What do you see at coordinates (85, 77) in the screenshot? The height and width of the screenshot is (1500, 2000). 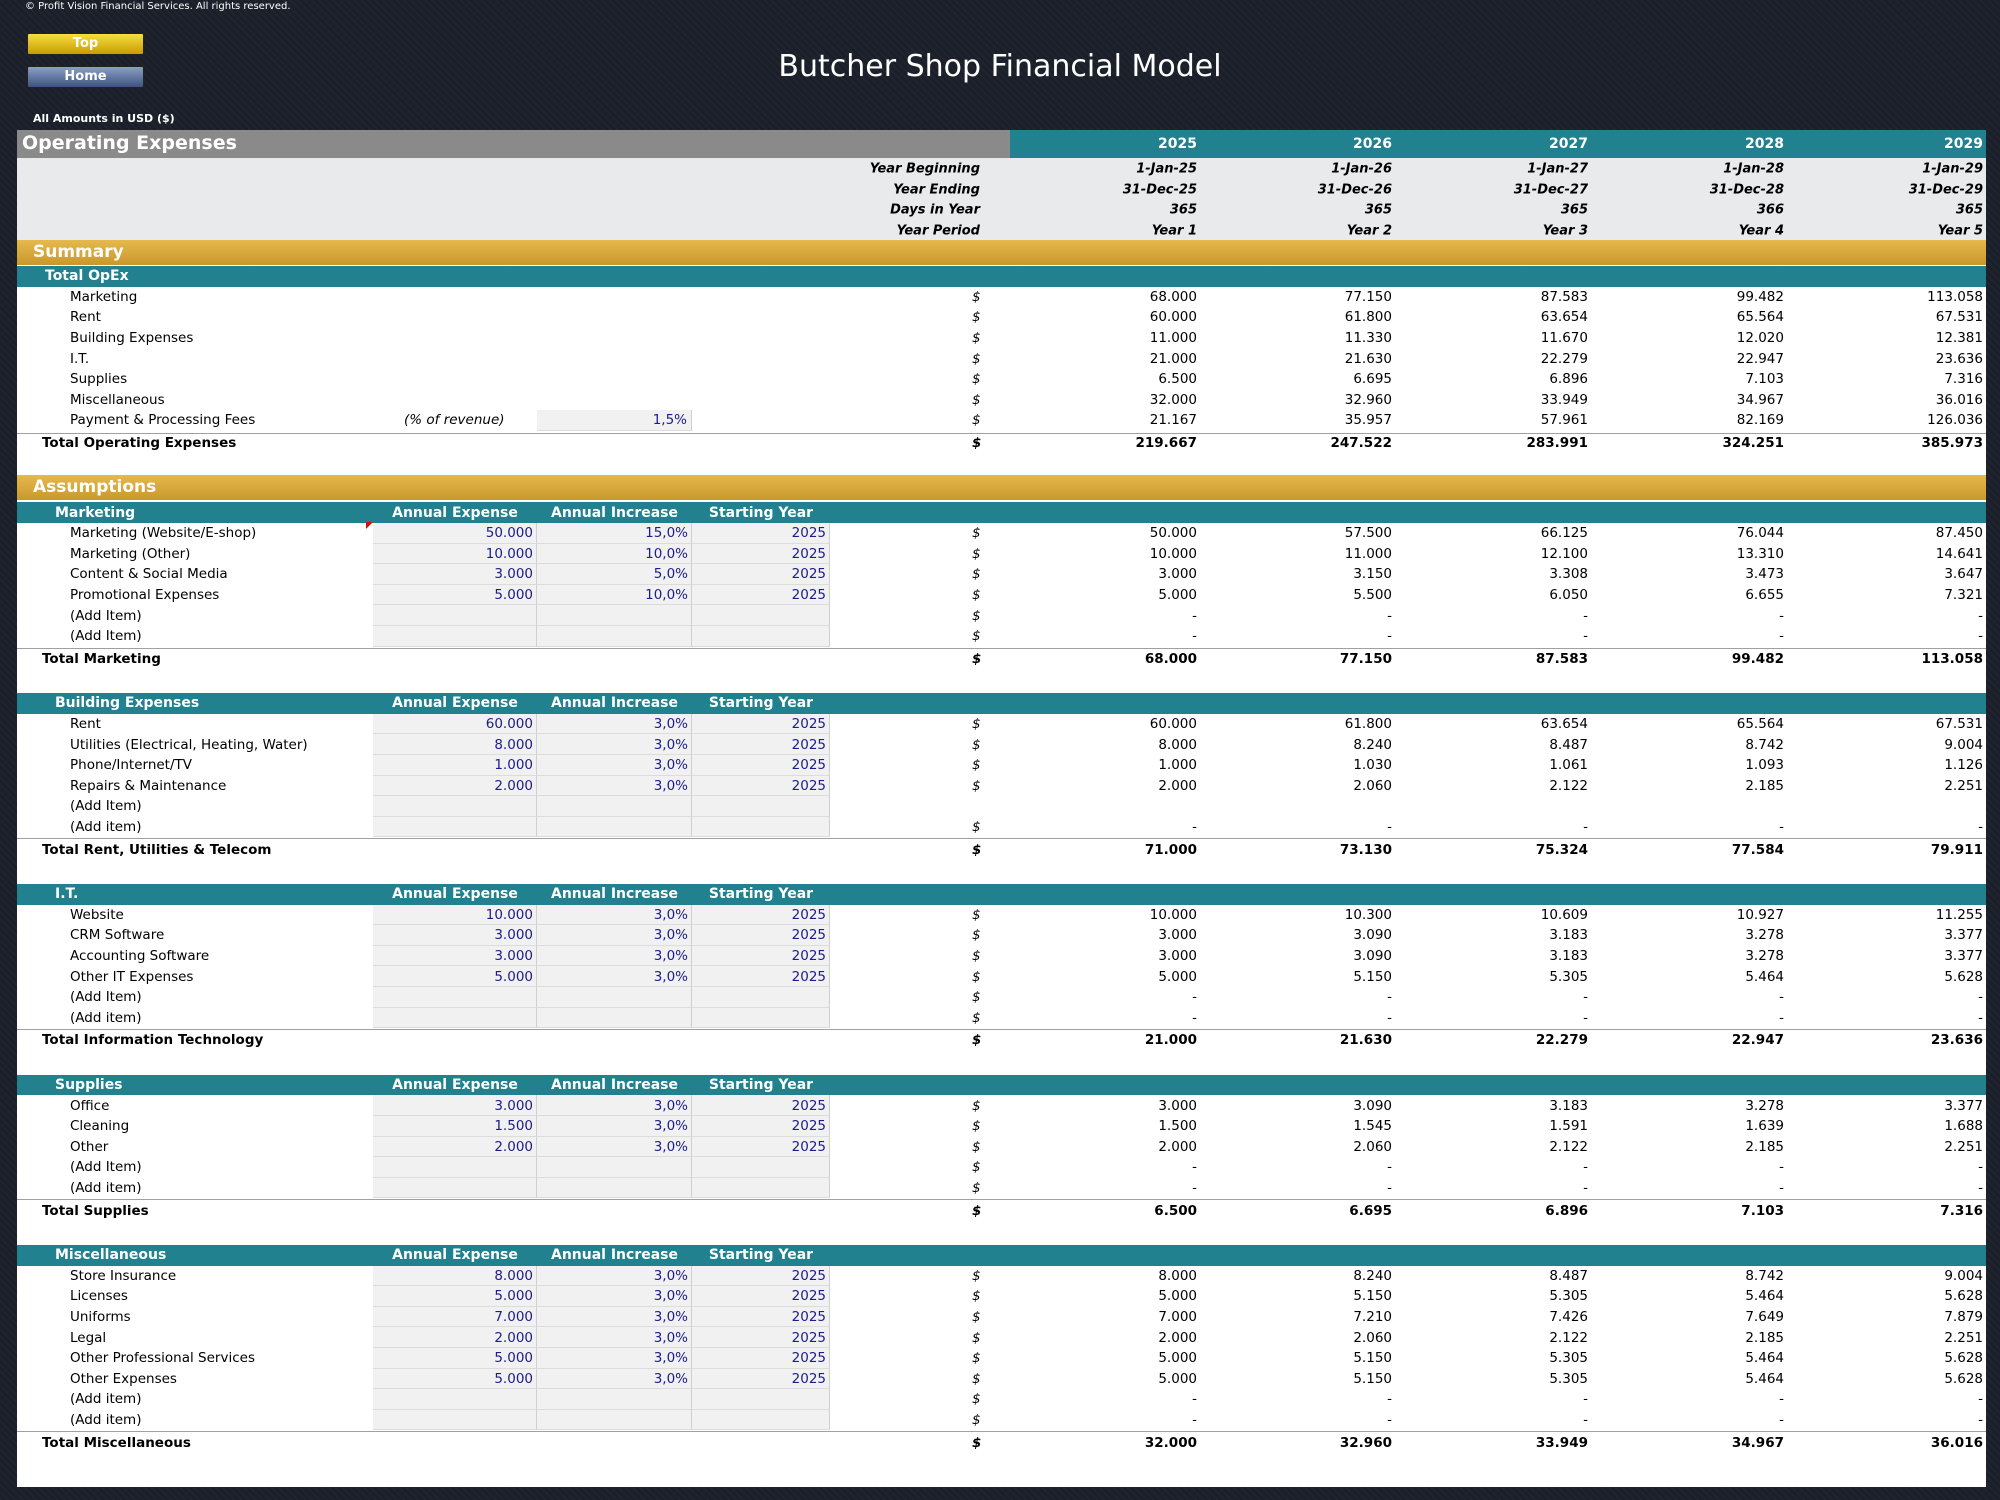 I see `home-button: Home` at bounding box center [85, 77].